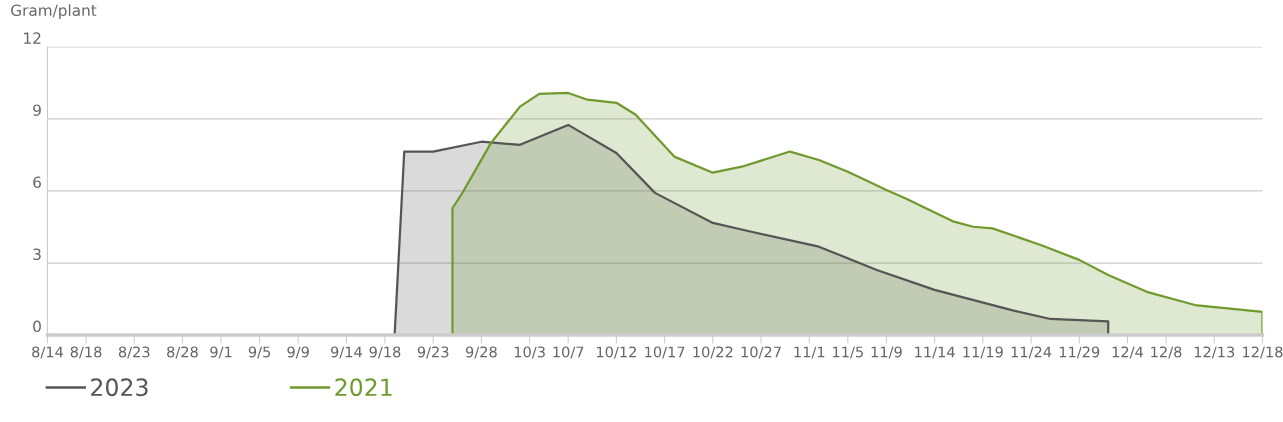 This screenshot has width=1283, height=422. What do you see at coordinates (363, 387) in the screenshot?
I see `legend-label: 2021` at bounding box center [363, 387].